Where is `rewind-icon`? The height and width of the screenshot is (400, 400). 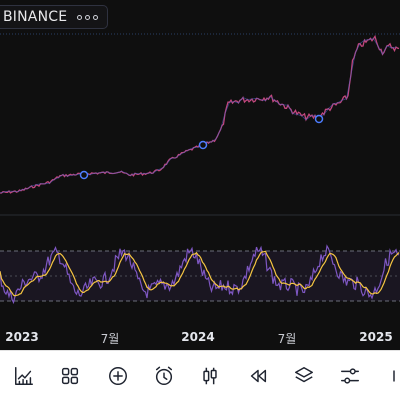 rewind-icon is located at coordinates (258, 376).